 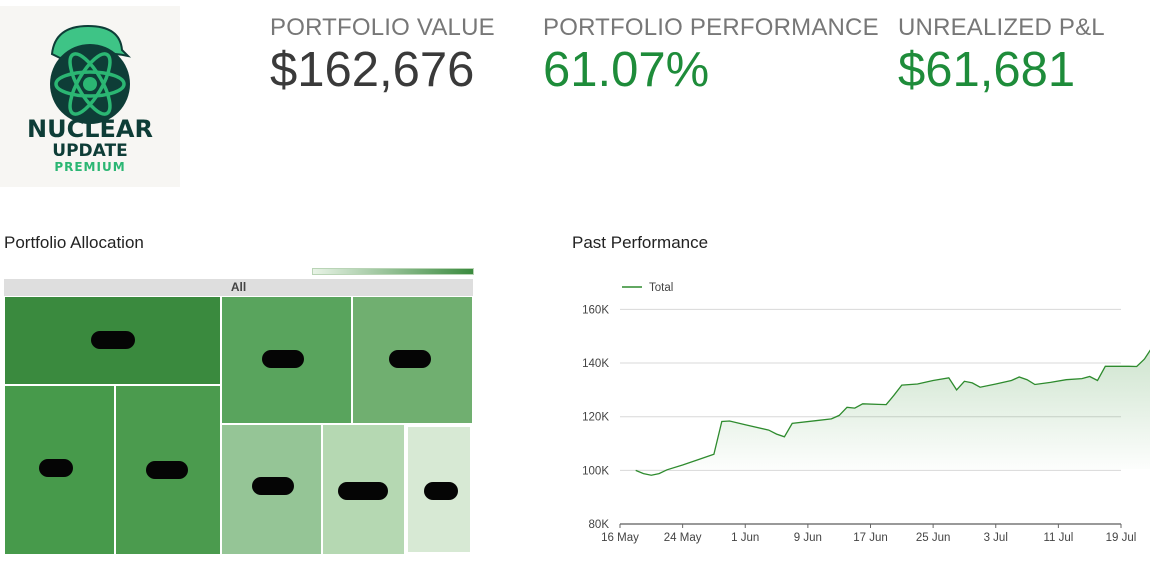 I want to click on logo-line-2: UPDATE, so click(x=90, y=151).